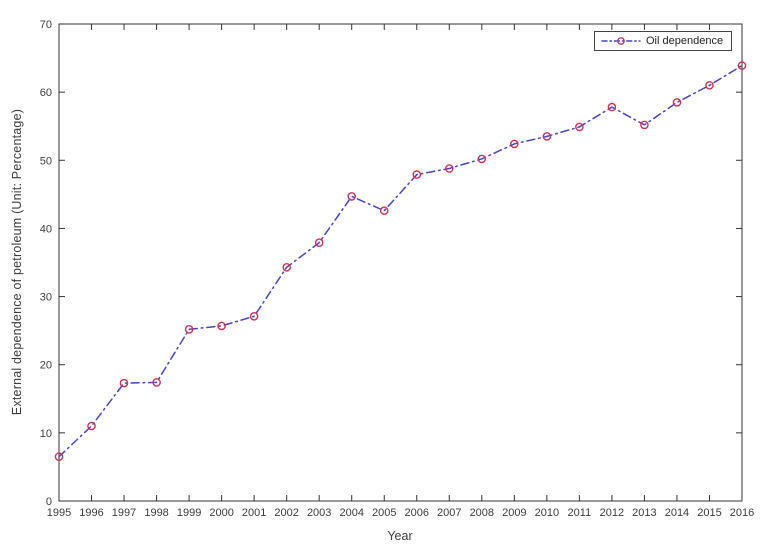 The image size is (768, 550). Describe the element at coordinates (91, 513) in the screenshot. I see `x-tick-label: 1996` at that location.